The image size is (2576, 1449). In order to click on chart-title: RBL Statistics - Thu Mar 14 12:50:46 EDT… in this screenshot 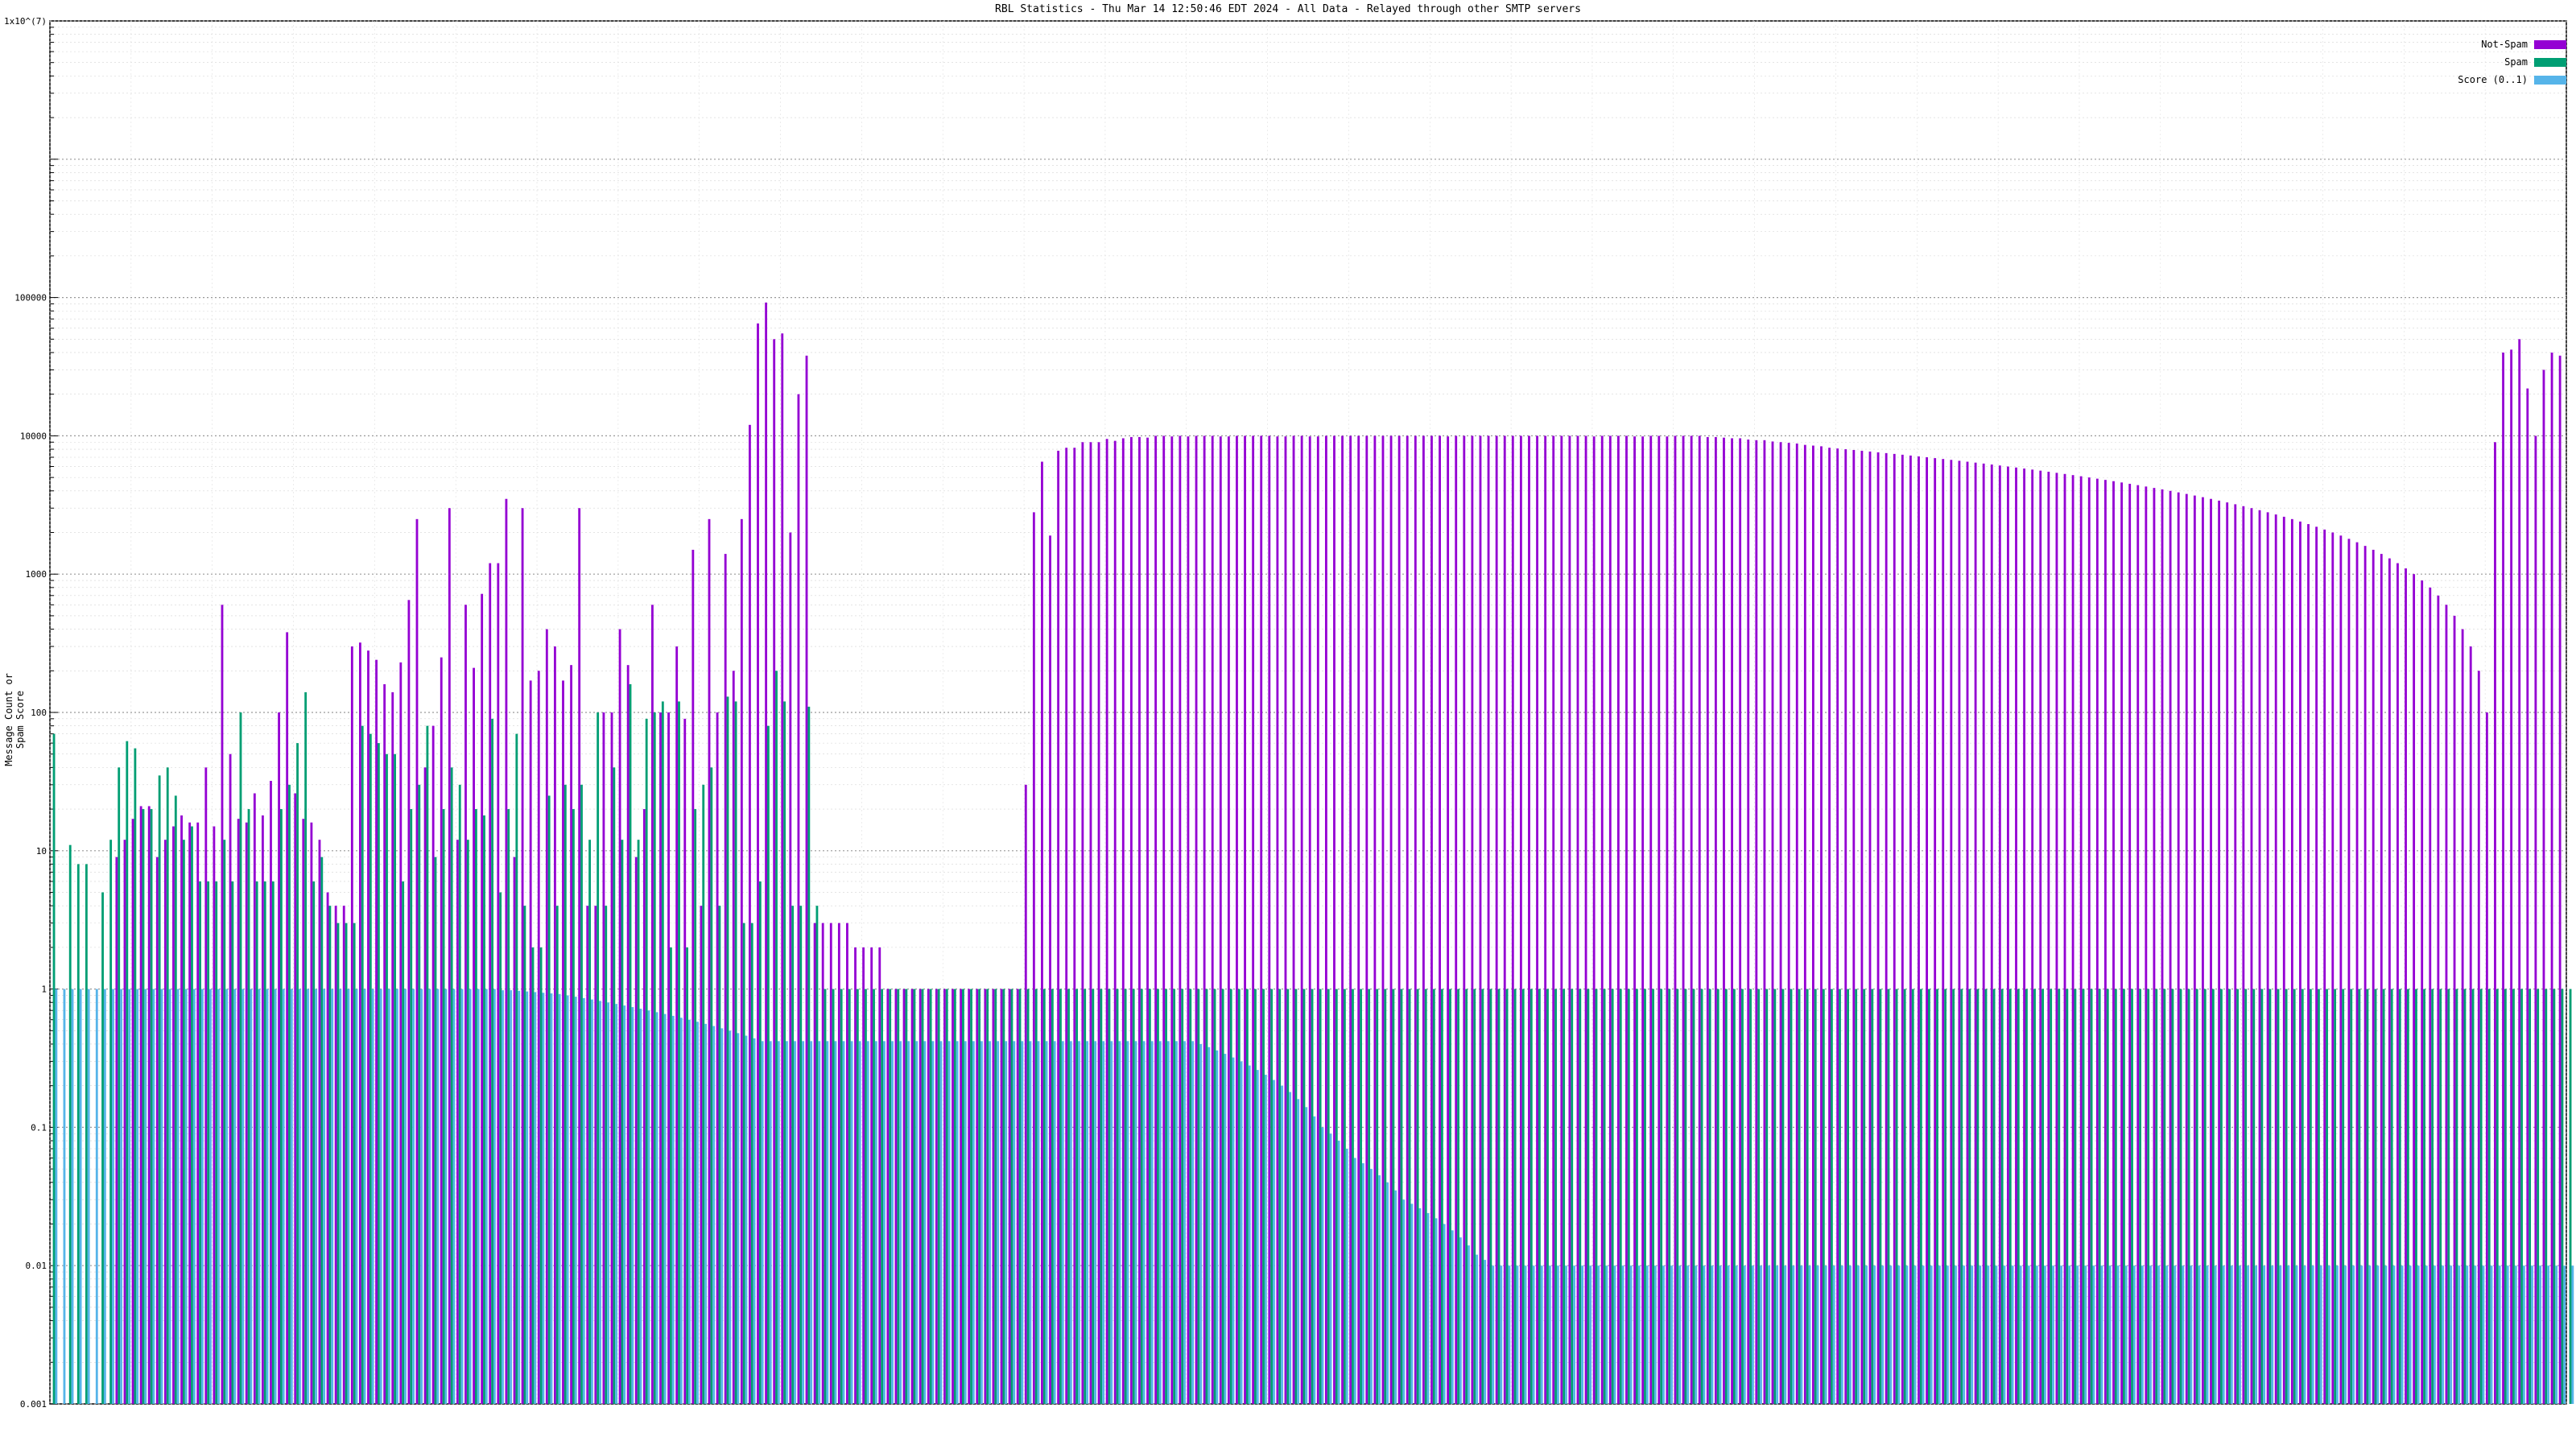, I will do `click(1288, 9)`.